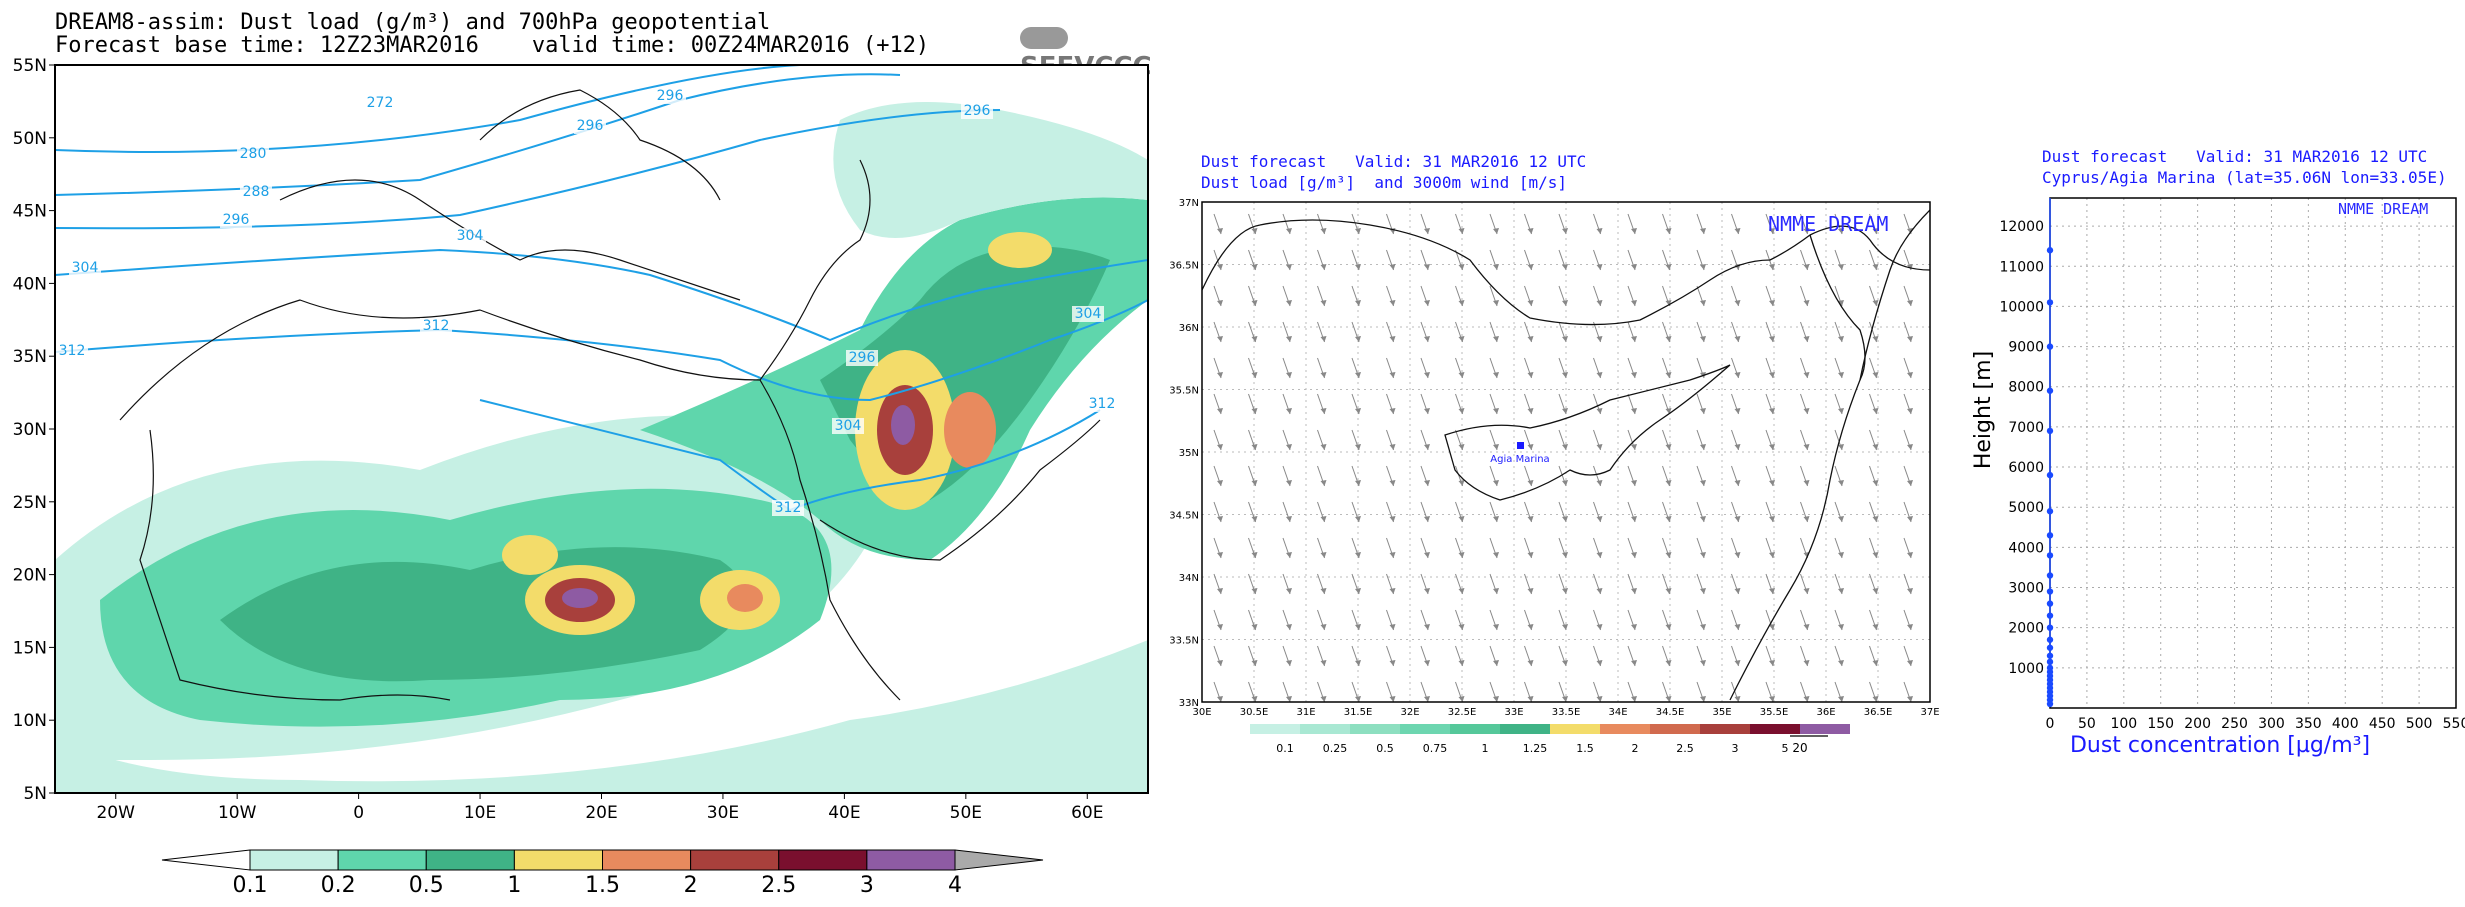 This screenshot has height=907, width=2465. I want to click on profile-x-label: 350, so click(2308, 724).